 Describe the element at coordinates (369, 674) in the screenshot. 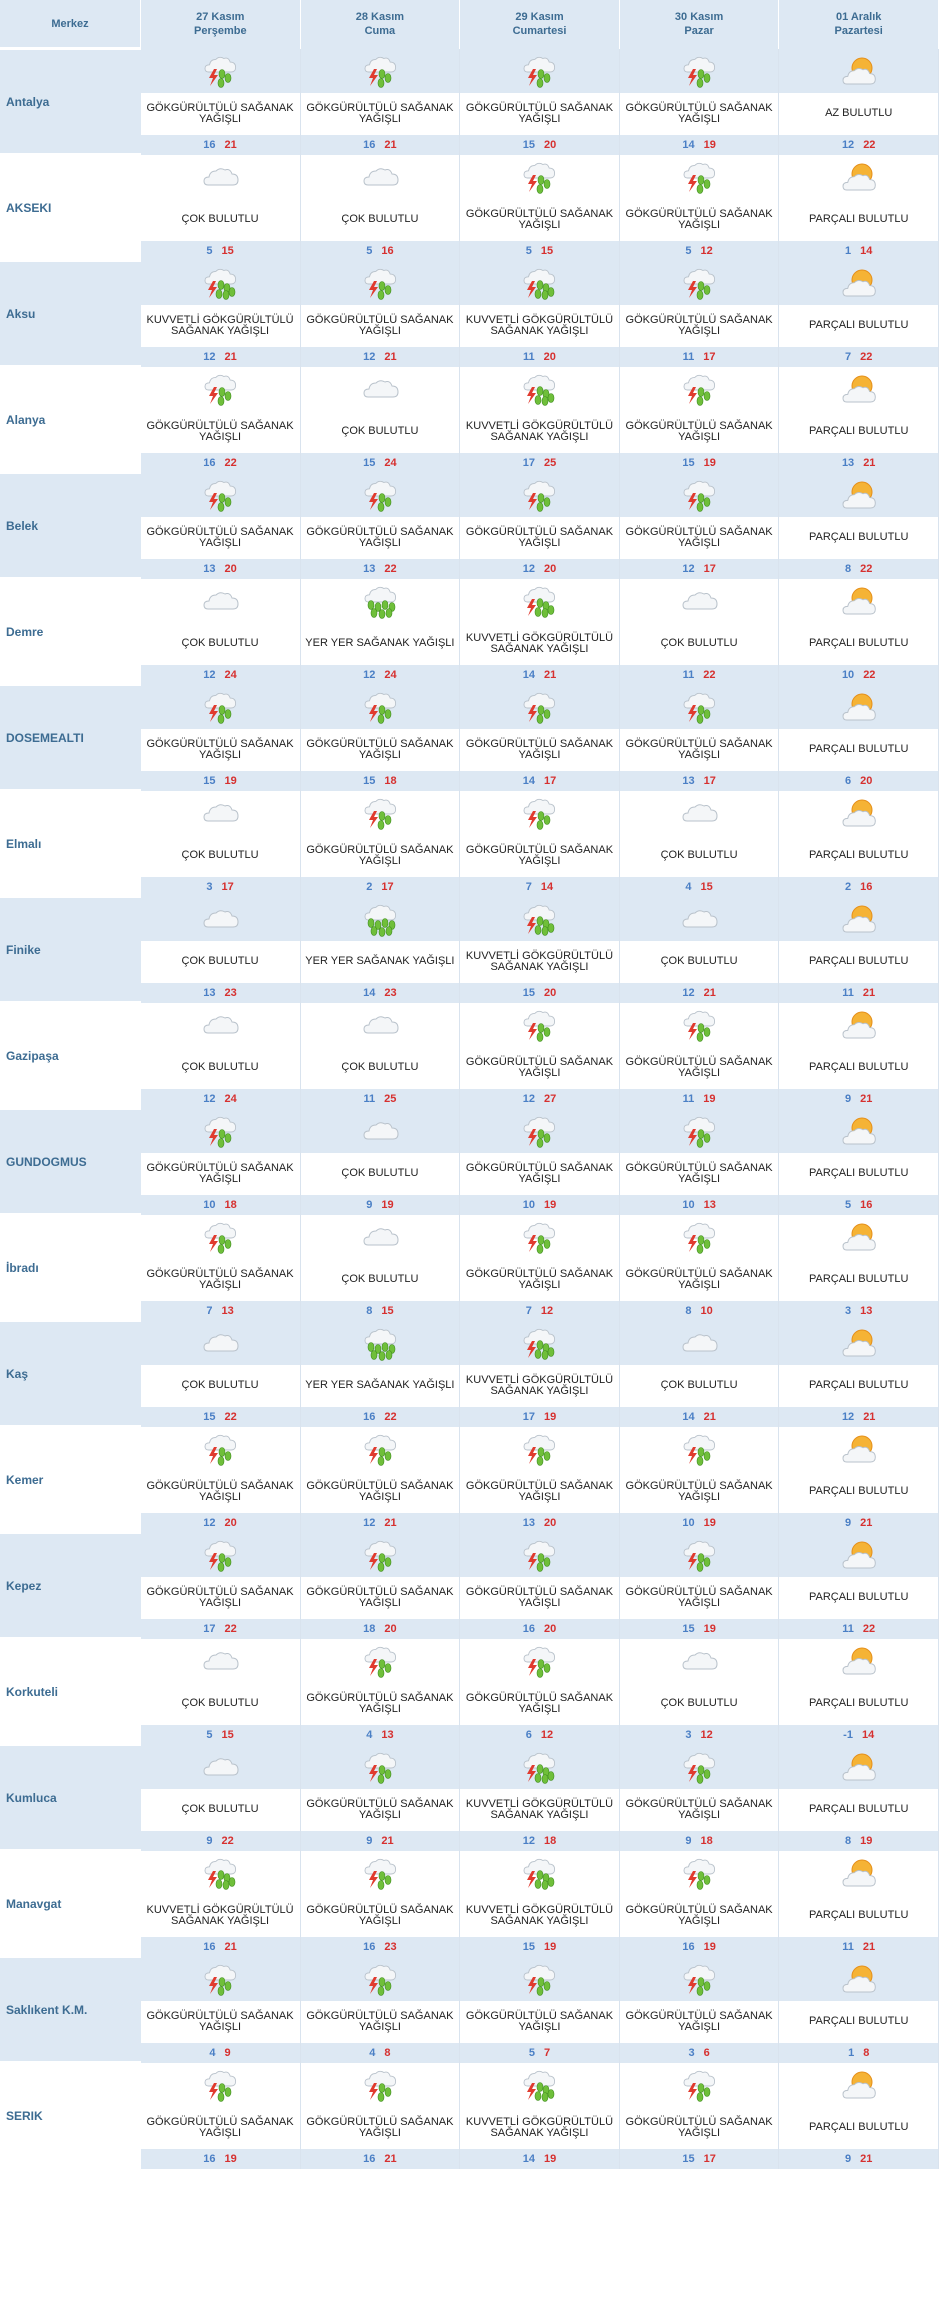

I see `min-temperature: 12` at that location.